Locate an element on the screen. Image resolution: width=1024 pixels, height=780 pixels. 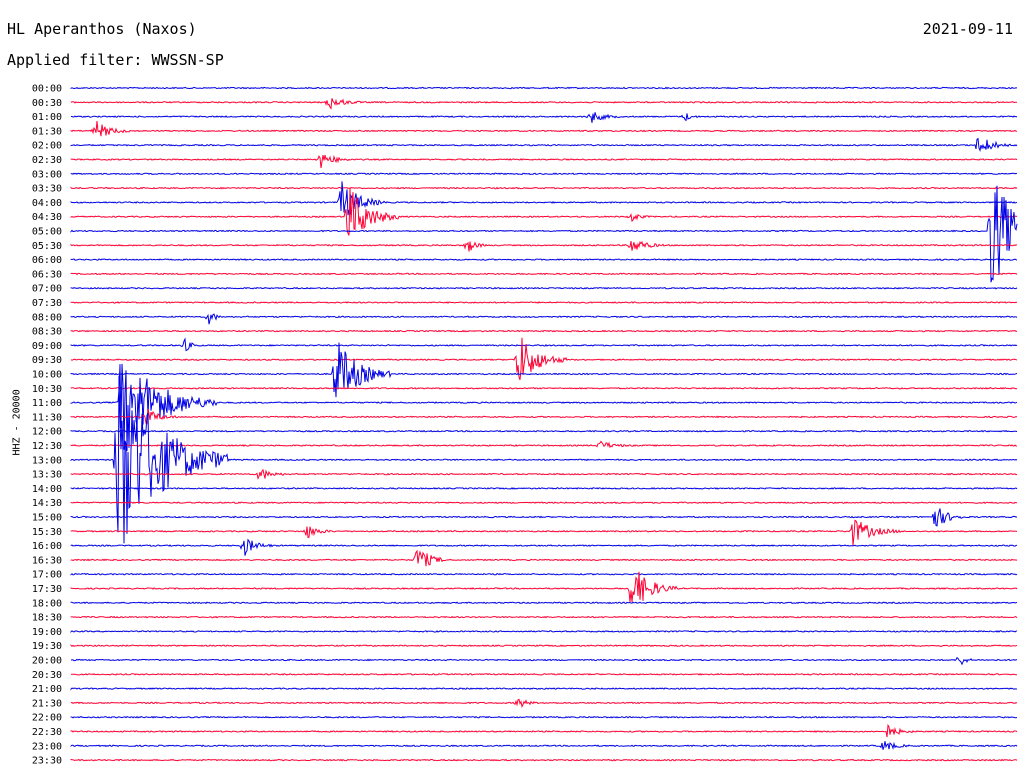
row-time-label: 08:00 is located at coordinates (47, 317).